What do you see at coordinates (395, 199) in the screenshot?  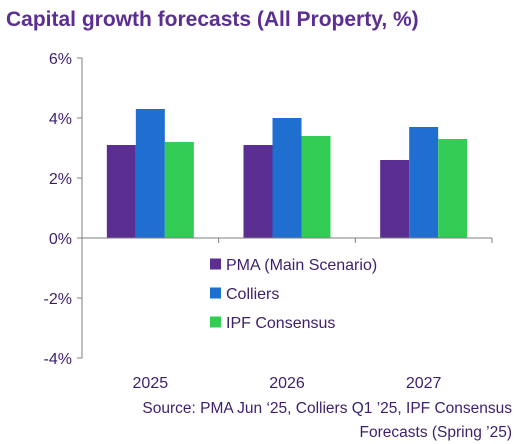 I see `bar-pma-main-scenario-2027` at bounding box center [395, 199].